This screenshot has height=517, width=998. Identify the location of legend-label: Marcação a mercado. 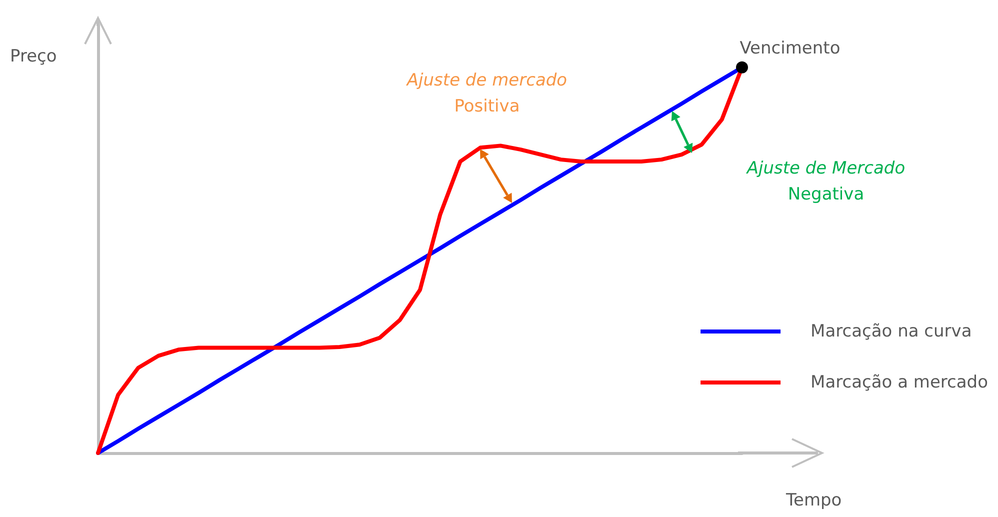
(899, 382).